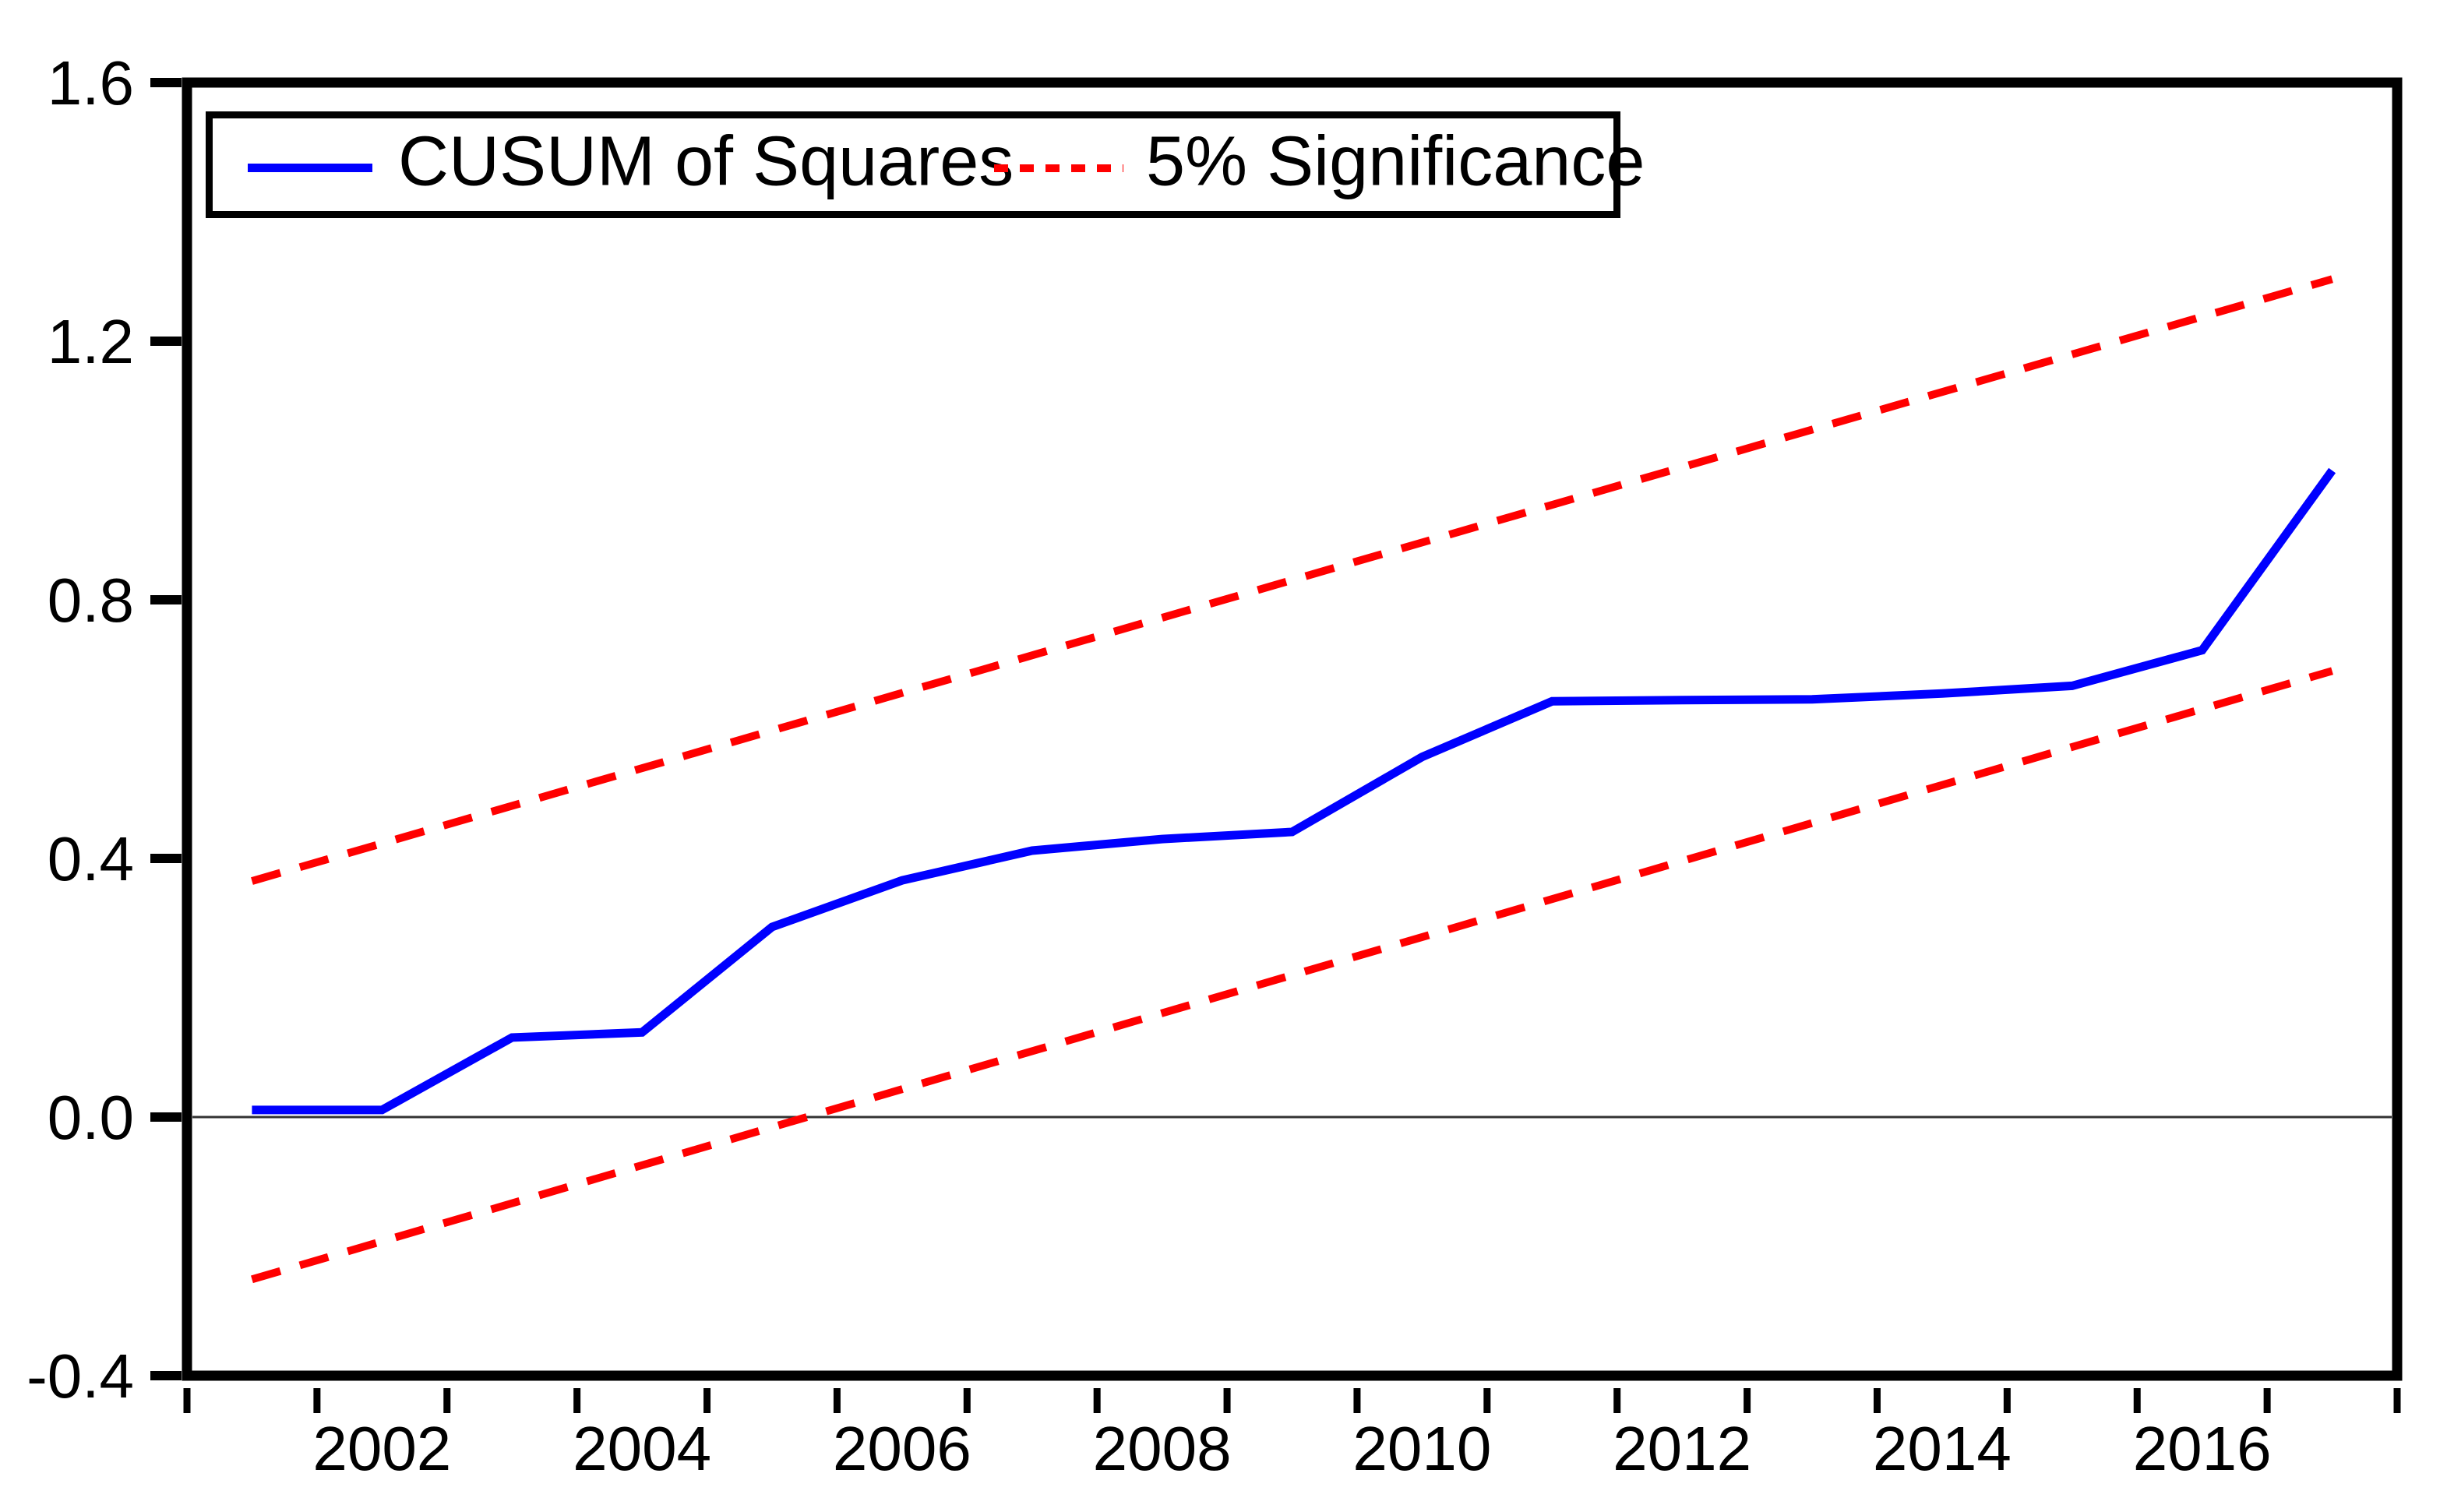  What do you see at coordinates (706, 161) in the screenshot?
I see `legend-label-cusum: CUSUM of Squares` at bounding box center [706, 161].